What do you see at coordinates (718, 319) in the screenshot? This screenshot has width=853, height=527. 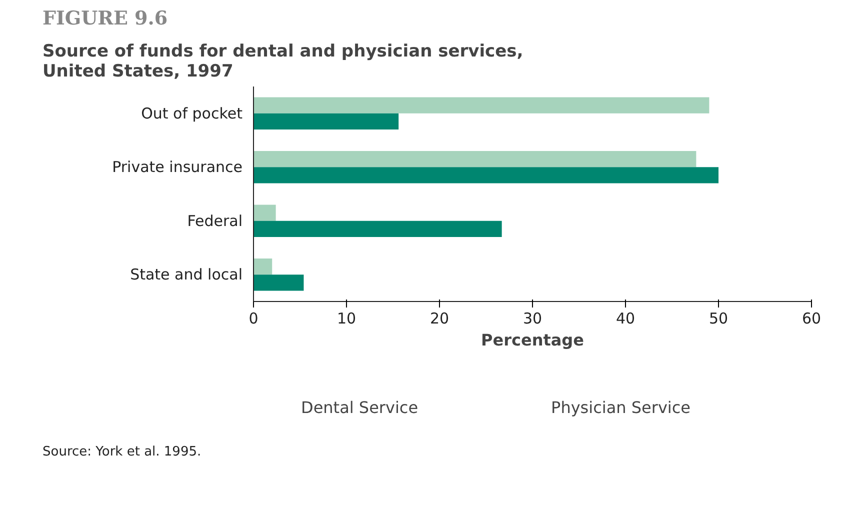 I see `x-tick-label: 50` at bounding box center [718, 319].